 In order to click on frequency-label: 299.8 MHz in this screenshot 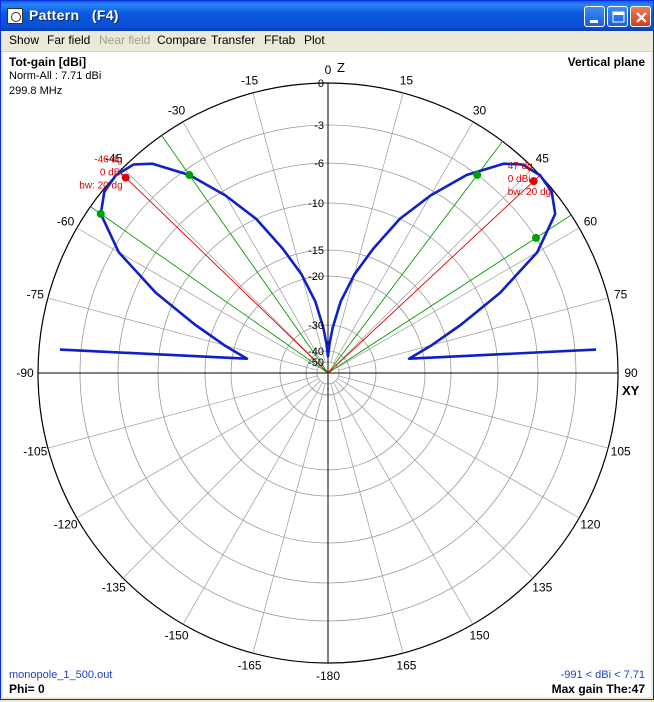, I will do `click(35, 91)`.